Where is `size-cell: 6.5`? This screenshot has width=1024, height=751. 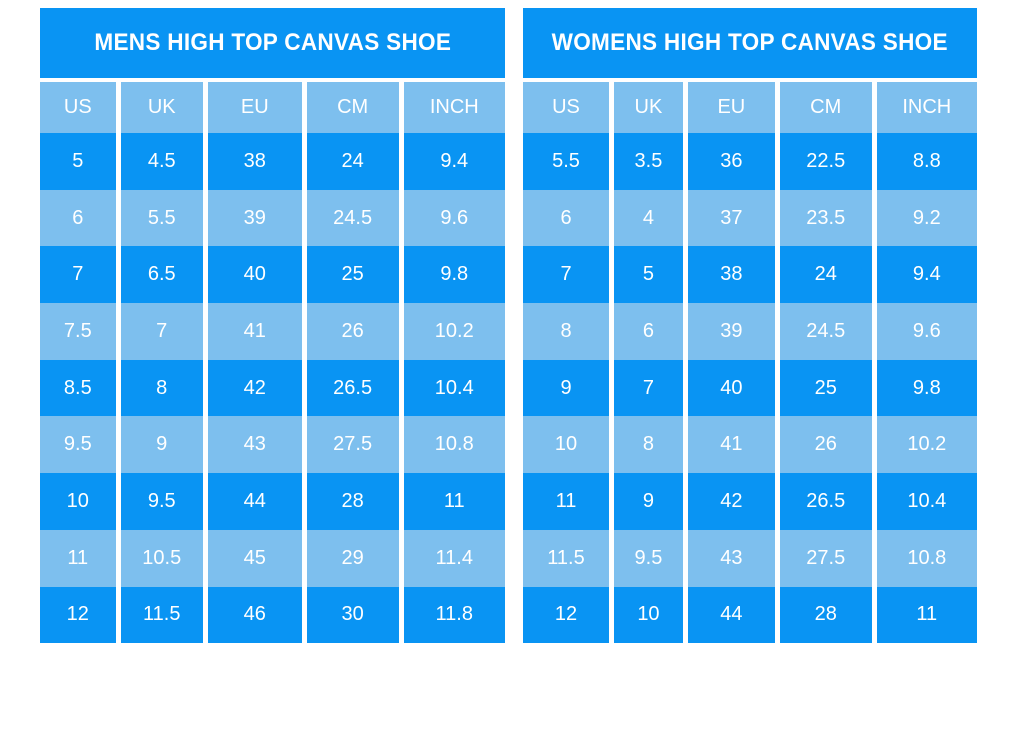 size-cell: 6.5 is located at coordinates (161, 275).